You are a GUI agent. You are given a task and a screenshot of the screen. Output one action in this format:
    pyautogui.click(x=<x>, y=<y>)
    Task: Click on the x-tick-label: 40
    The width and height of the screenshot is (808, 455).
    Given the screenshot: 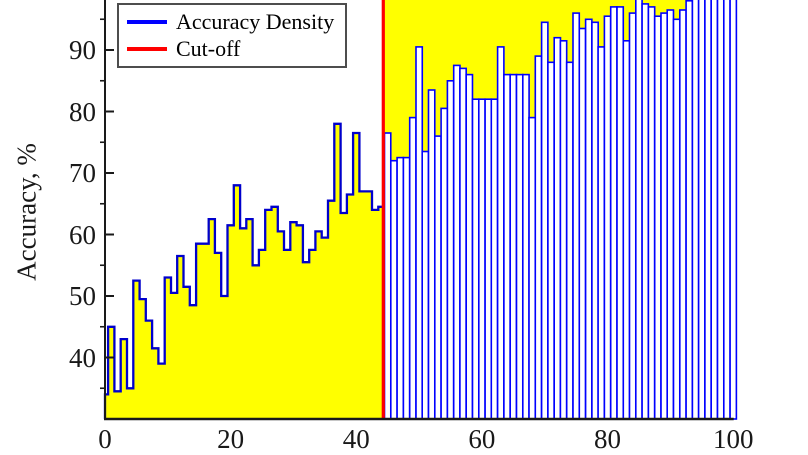 What is the action you would take?
    pyautogui.click(x=356, y=439)
    